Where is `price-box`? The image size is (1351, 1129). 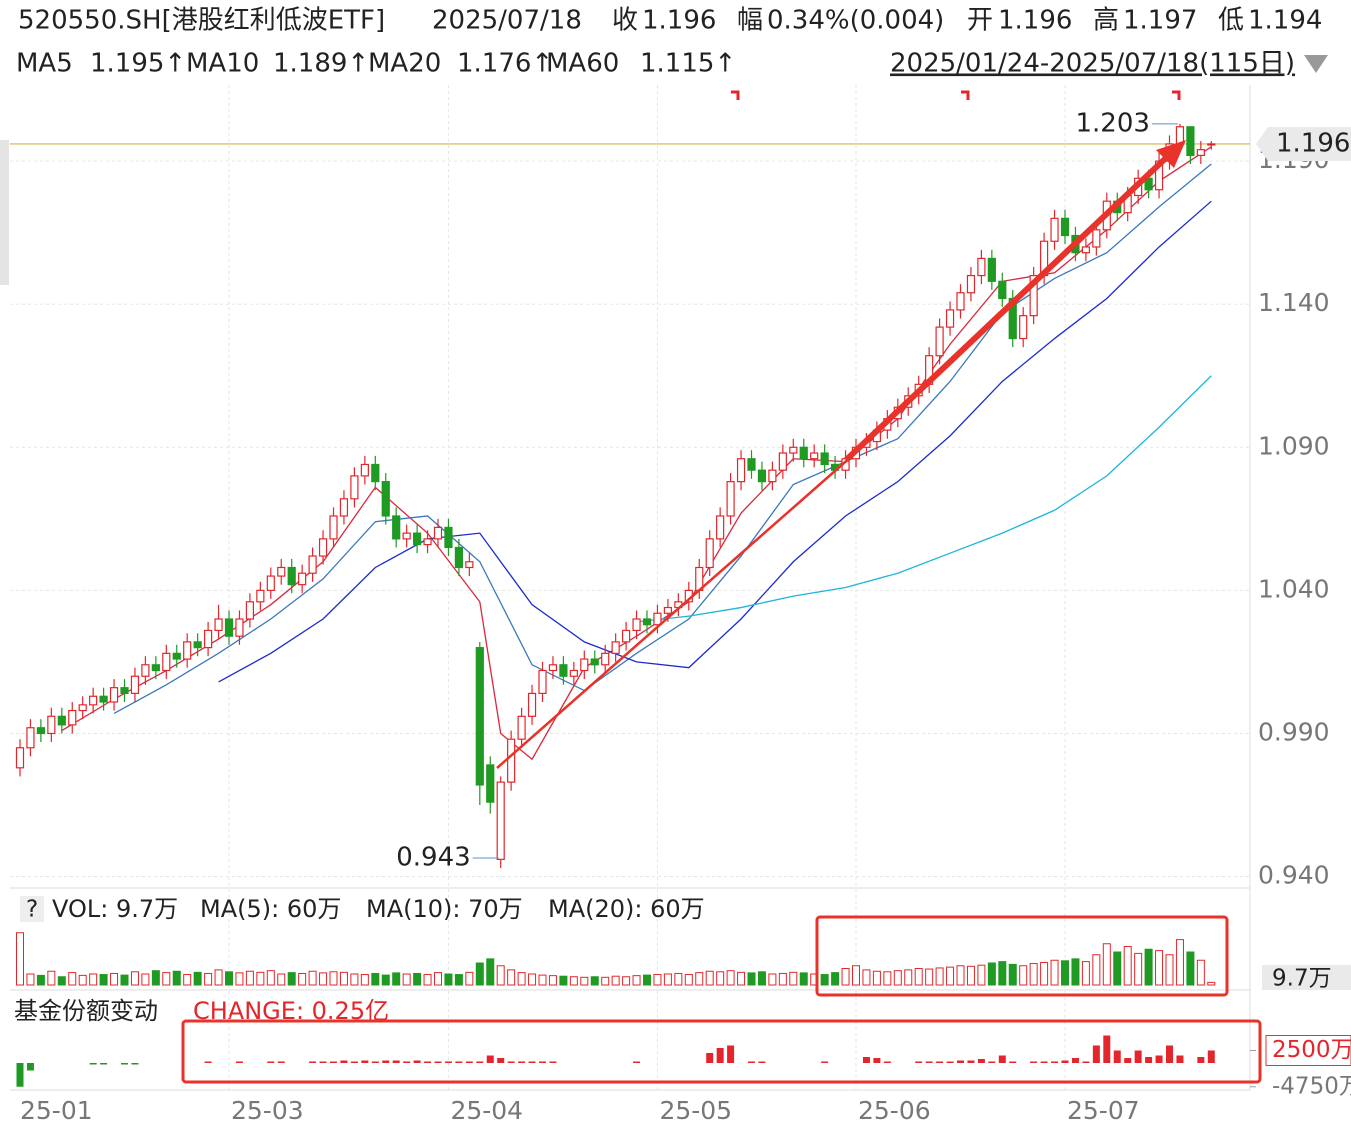 price-box is located at coordinates (1303, 143).